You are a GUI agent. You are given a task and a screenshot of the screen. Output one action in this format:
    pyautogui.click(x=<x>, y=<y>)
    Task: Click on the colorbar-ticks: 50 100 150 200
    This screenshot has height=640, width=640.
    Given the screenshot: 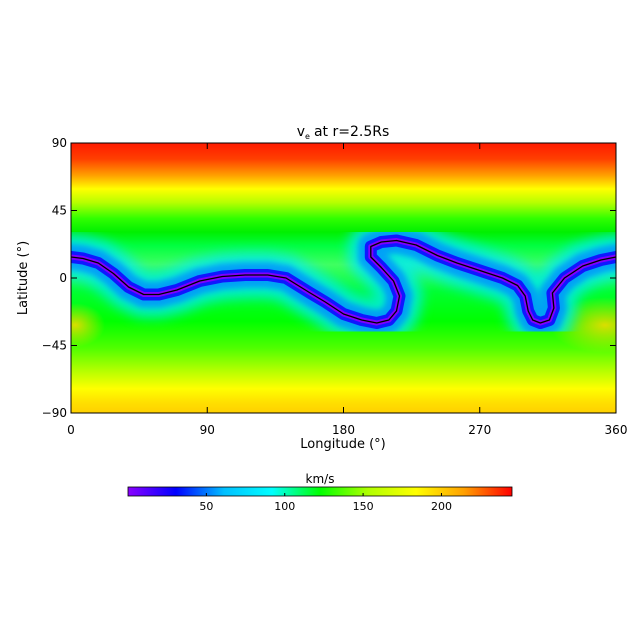 What is the action you would take?
    pyautogui.click(x=325, y=503)
    